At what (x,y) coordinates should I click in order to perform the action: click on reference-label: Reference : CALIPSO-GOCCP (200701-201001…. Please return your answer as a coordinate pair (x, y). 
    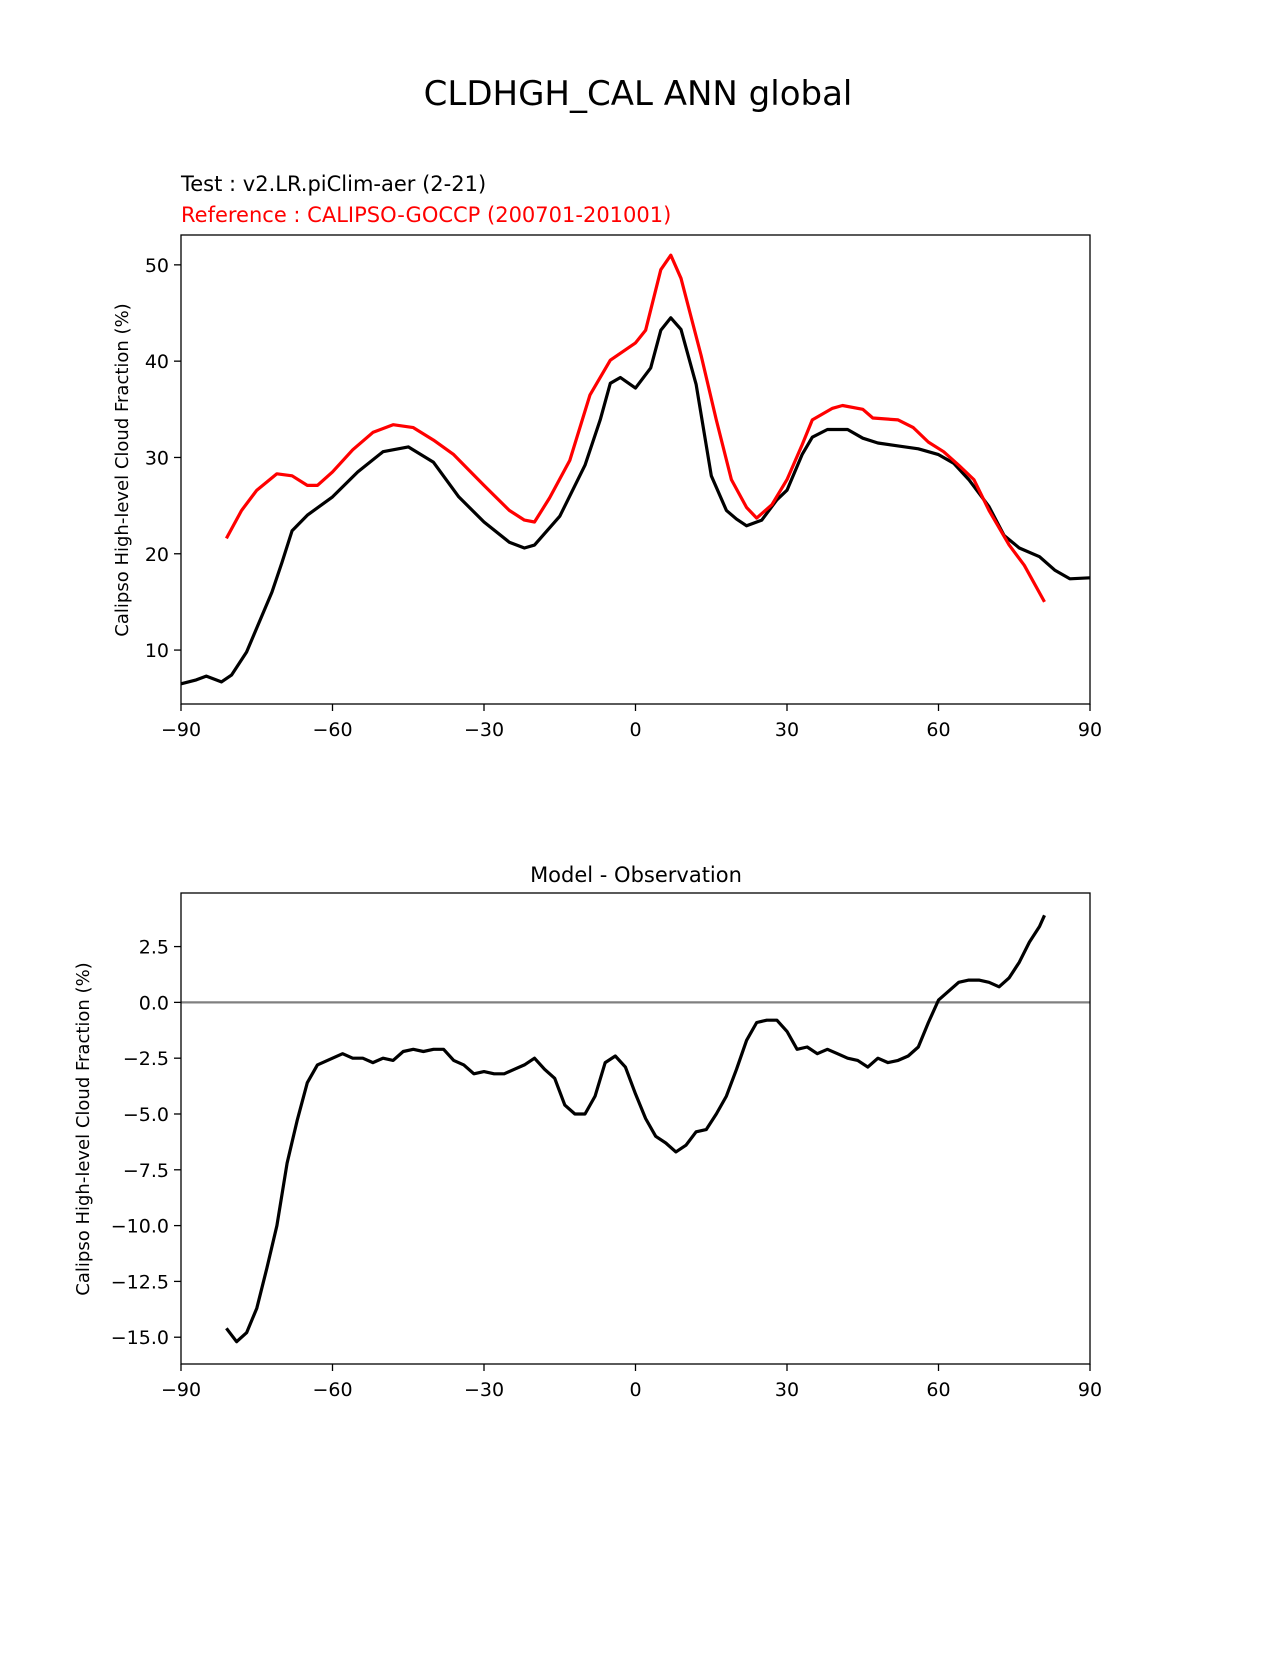
    Looking at the image, I should click on (426, 215).